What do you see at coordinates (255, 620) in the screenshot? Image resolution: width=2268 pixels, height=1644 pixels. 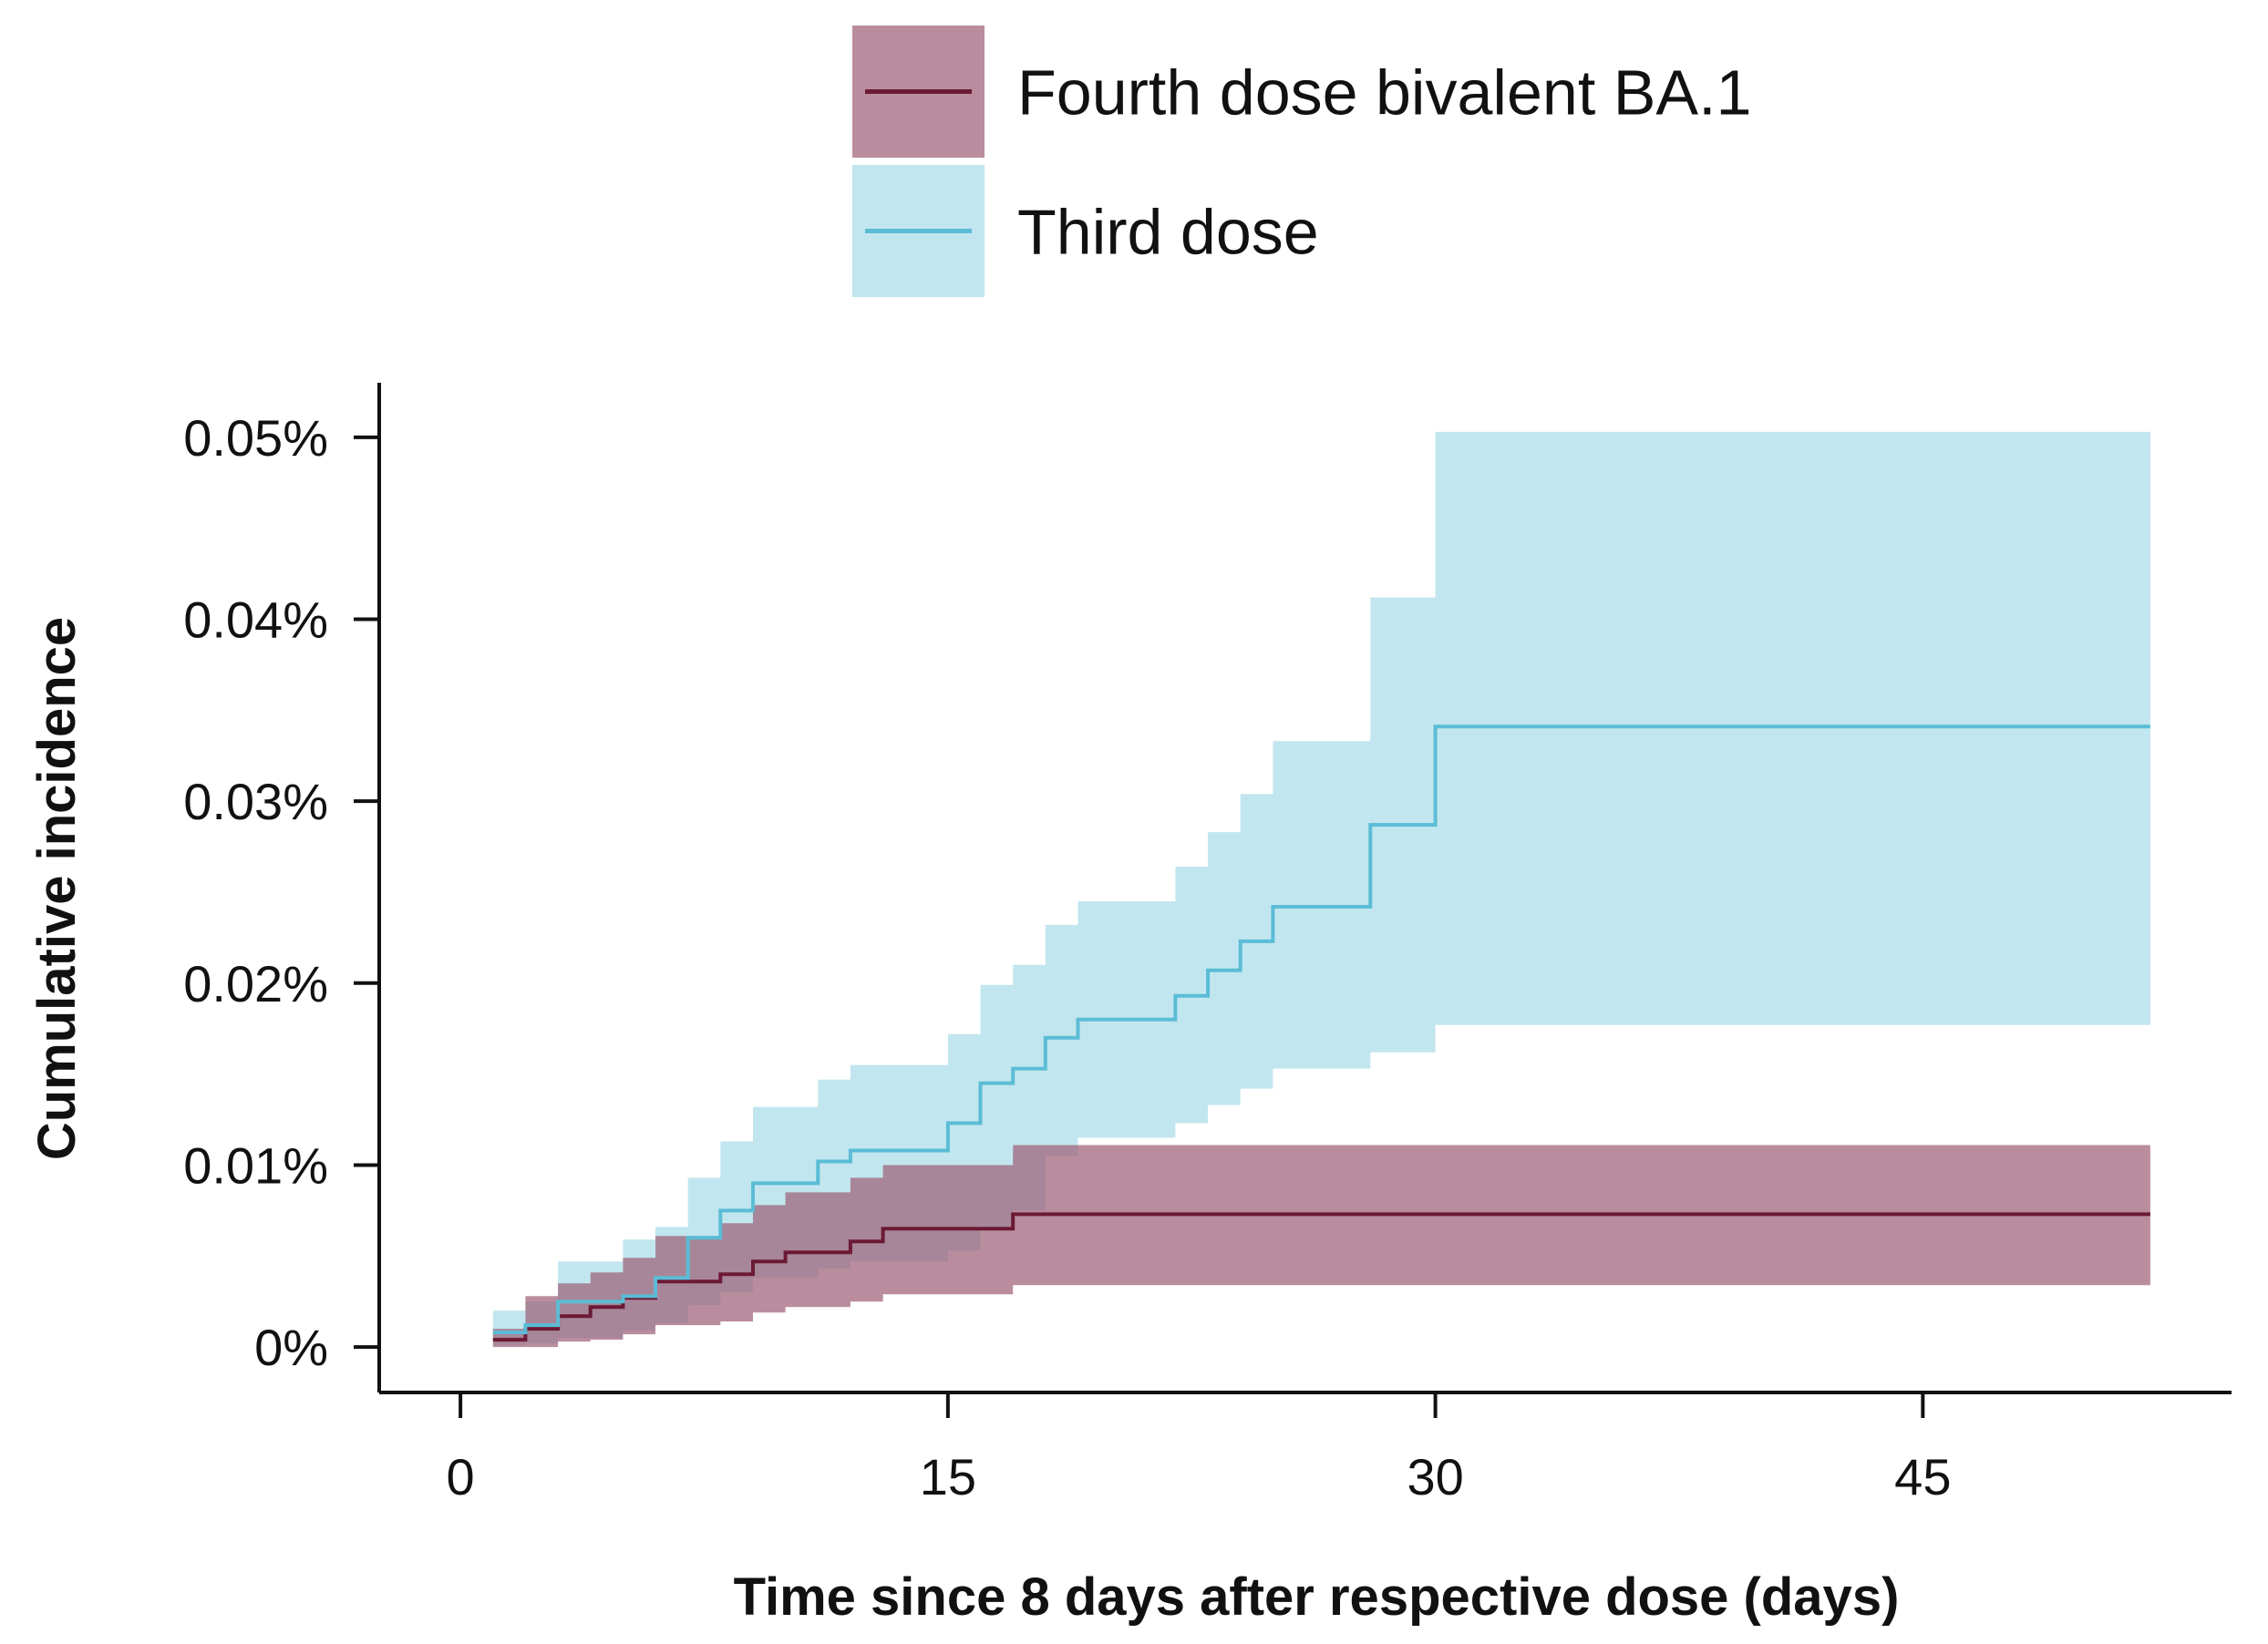 I see `y-tick-label: 0.04%` at bounding box center [255, 620].